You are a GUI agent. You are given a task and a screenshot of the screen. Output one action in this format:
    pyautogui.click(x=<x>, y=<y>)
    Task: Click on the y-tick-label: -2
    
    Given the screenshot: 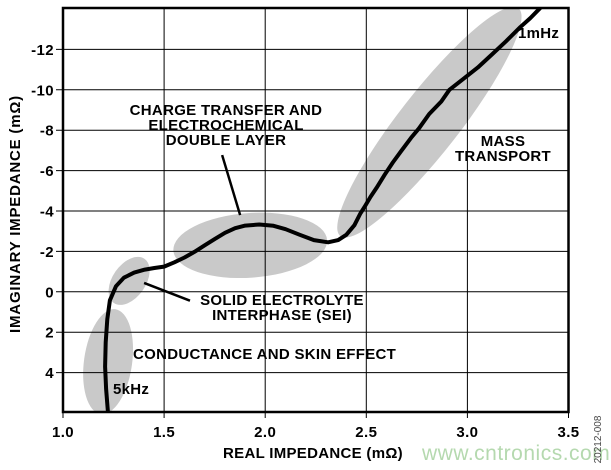 What is the action you would take?
    pyautogui.click(x=47, y=252)
    